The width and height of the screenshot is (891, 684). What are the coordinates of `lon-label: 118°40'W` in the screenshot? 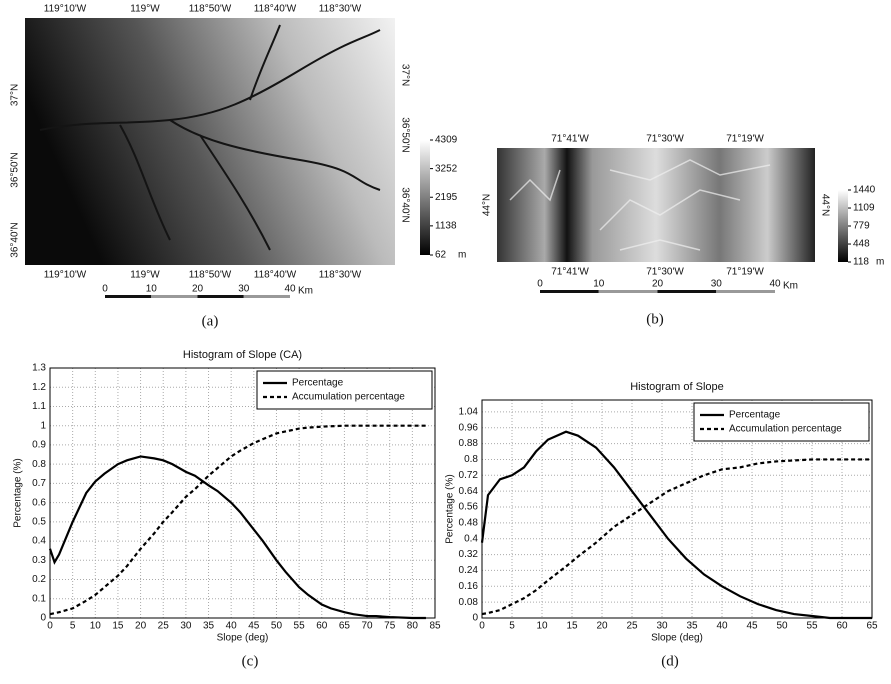 It's located at (275, 9).